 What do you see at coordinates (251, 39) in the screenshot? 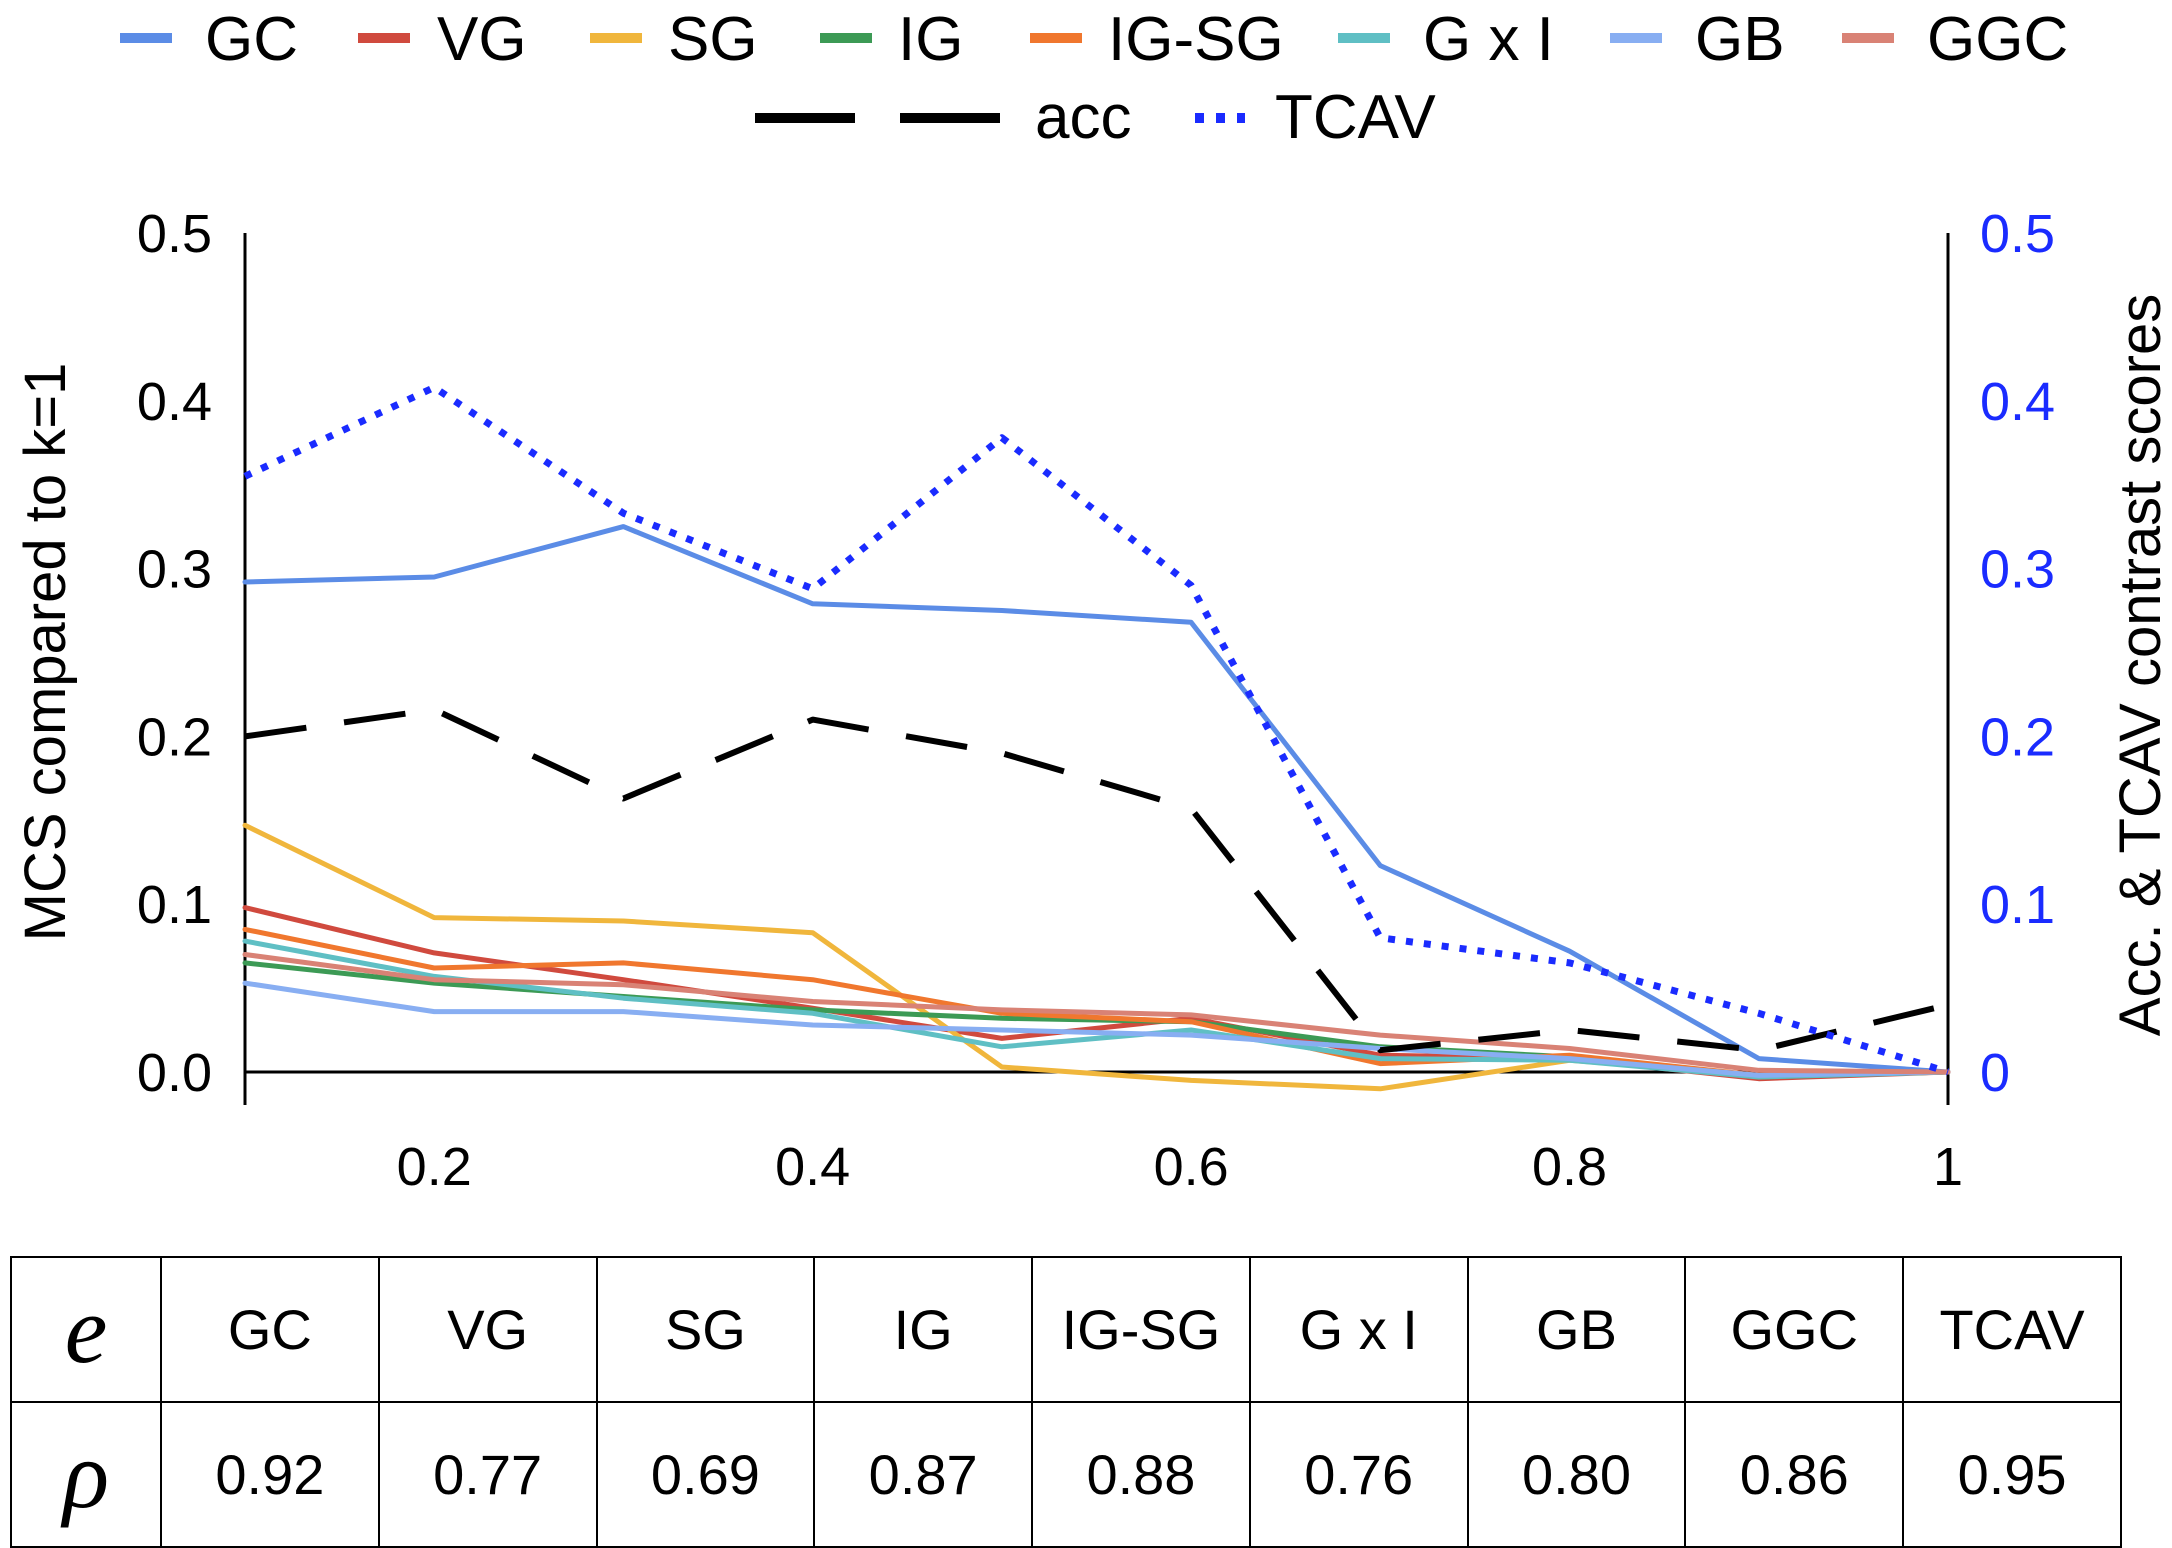
I see `legend-label: GC` at bounding box center [251, 39].